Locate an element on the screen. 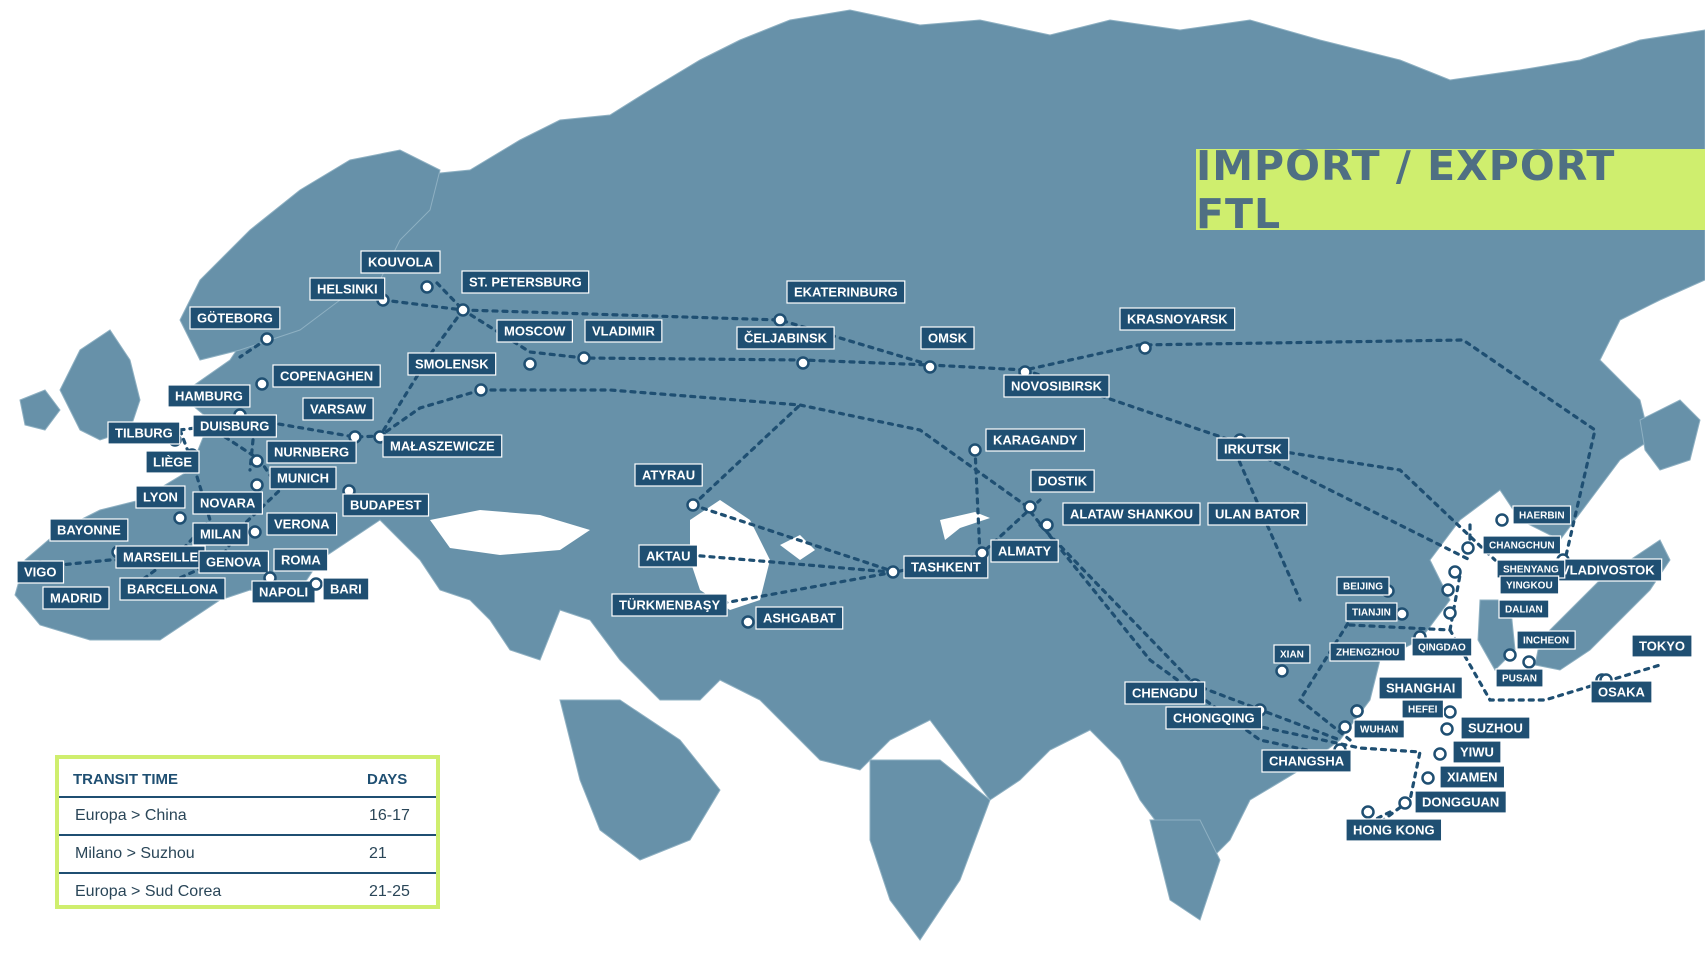 Image resolution: width=1705 pixels, height=962 pixels. city-label: MAŁASZEWICZE is located at coordinates (442, 446).